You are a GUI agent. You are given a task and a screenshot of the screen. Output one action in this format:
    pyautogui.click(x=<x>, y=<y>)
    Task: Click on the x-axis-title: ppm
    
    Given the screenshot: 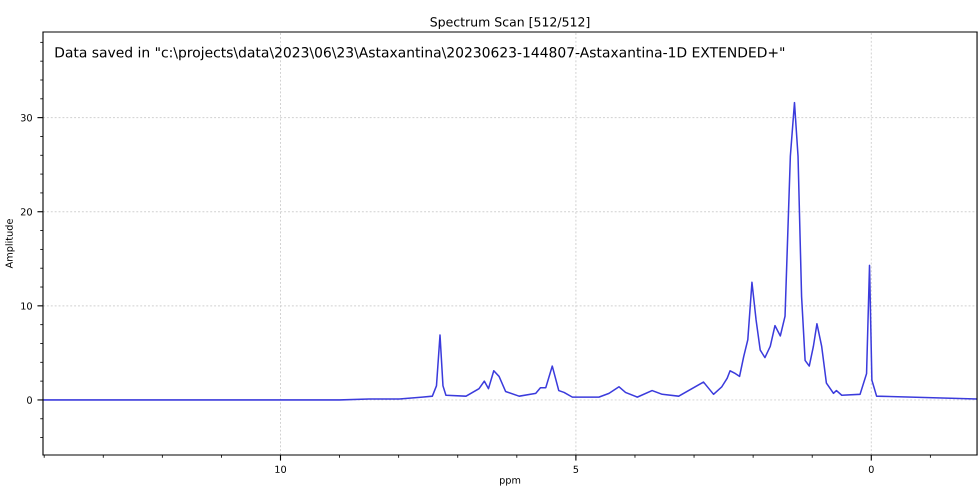 What is the action you would take?
    pyautogui.click(x=510, y=482)
    